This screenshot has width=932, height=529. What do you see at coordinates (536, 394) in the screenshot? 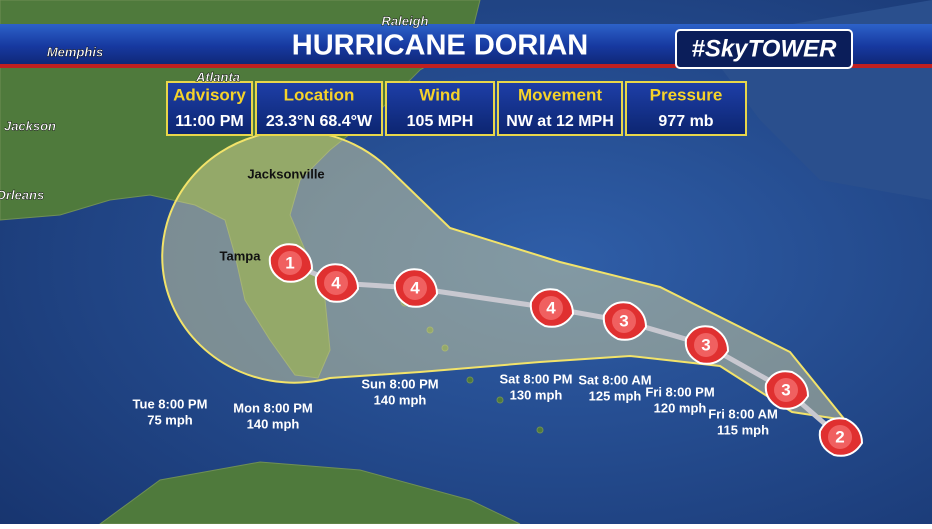
I see `forecast-wind: 130 mph` at bounding box center [536, 394].